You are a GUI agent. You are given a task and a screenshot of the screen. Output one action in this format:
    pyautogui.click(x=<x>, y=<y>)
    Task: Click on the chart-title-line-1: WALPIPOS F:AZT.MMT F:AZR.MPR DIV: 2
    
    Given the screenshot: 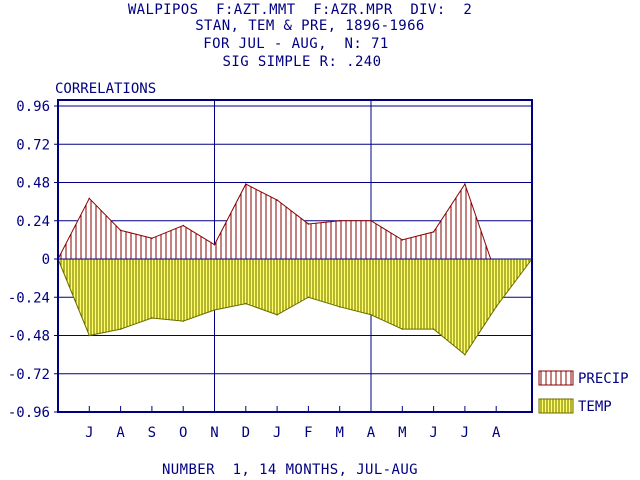 What is the action you would take?
    pyautogui.click(x=300, y=10)
    